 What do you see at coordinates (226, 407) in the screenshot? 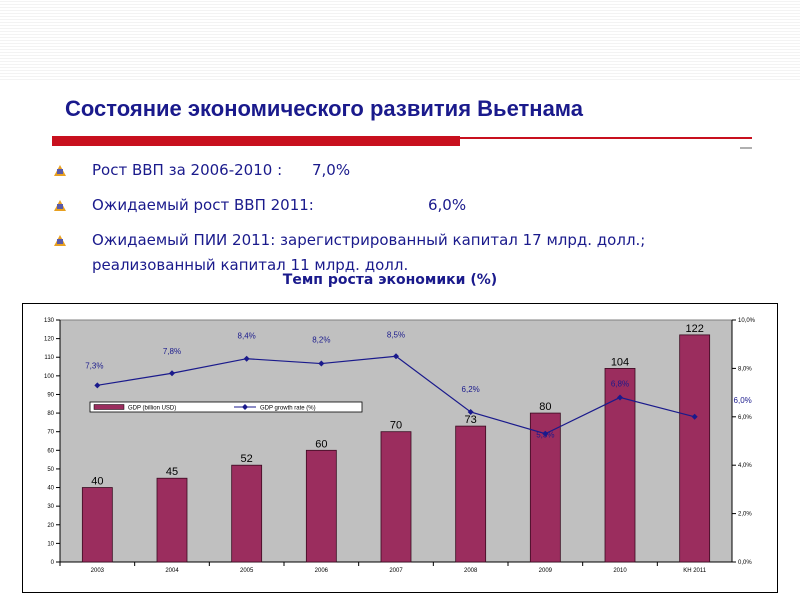
I see `legend-box` at bounding box center [226, 407].